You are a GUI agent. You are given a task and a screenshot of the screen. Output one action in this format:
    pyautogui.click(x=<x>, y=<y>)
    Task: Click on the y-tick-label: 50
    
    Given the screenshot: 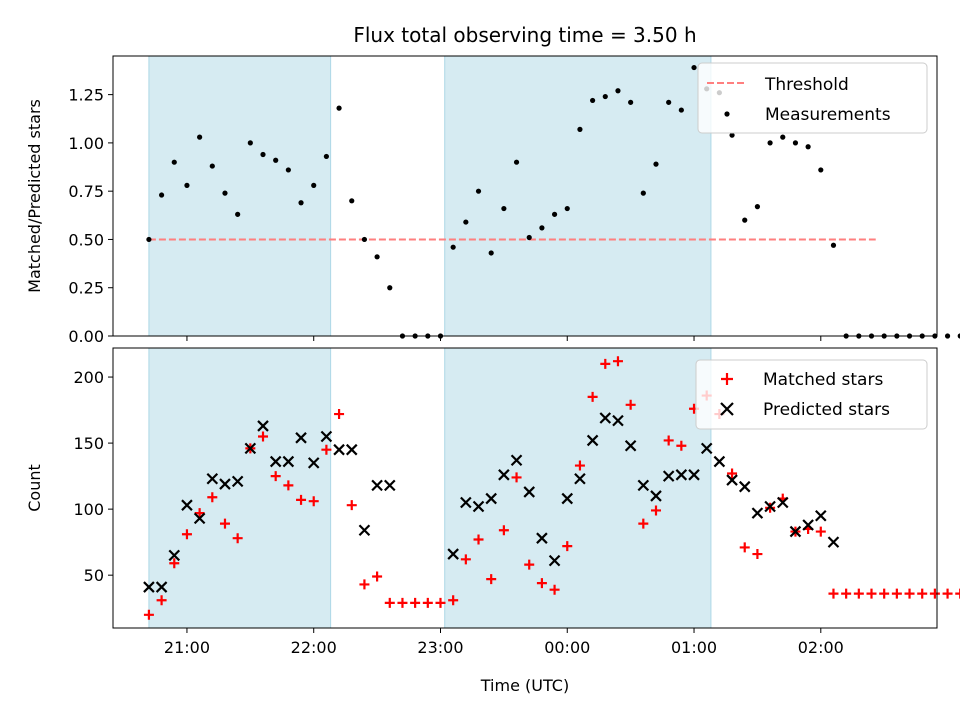 What is the action you would take?
    pyautogui.click(x=94, y=575)
    